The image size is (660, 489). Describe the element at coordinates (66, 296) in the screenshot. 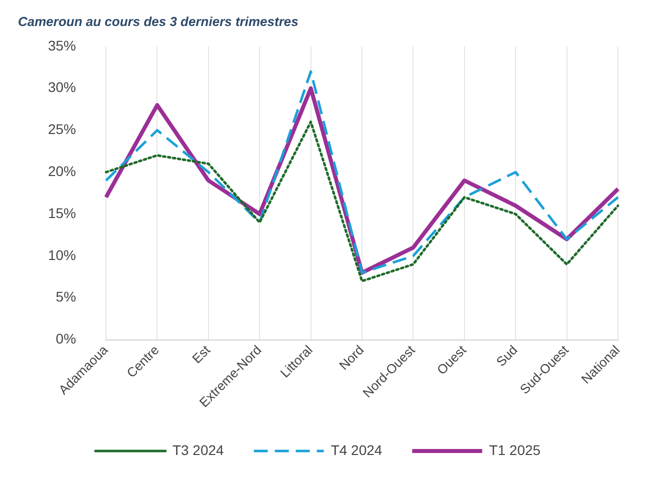

I see `y-tick-label: 5%` at that location.